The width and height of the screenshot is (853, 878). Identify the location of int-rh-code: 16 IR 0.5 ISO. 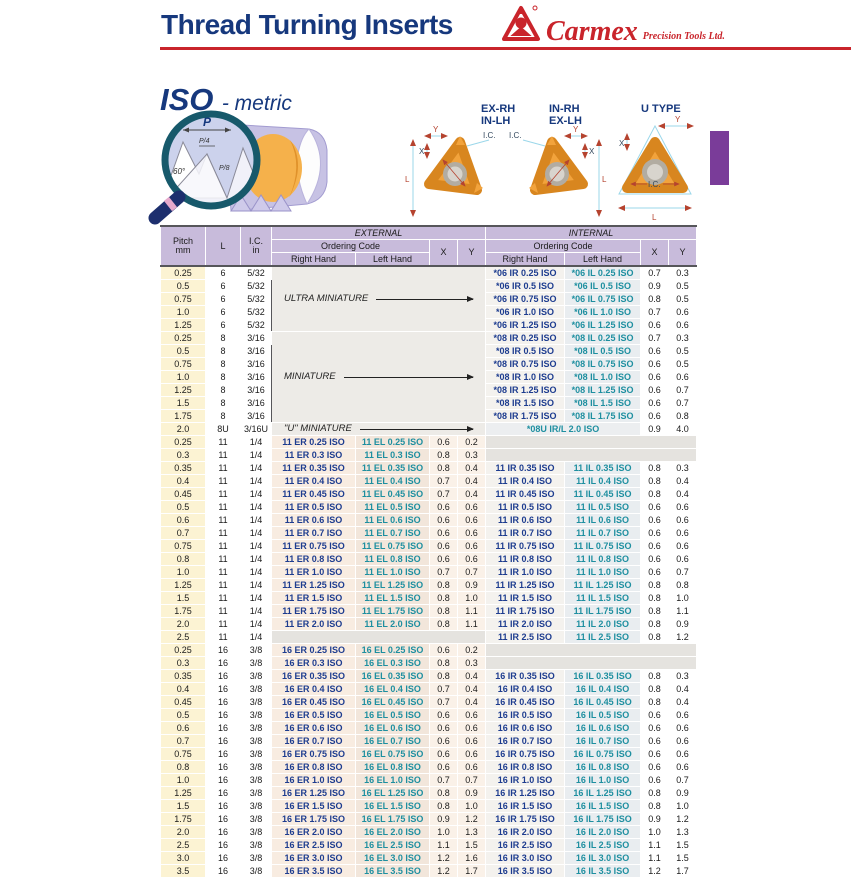
(525, 715).